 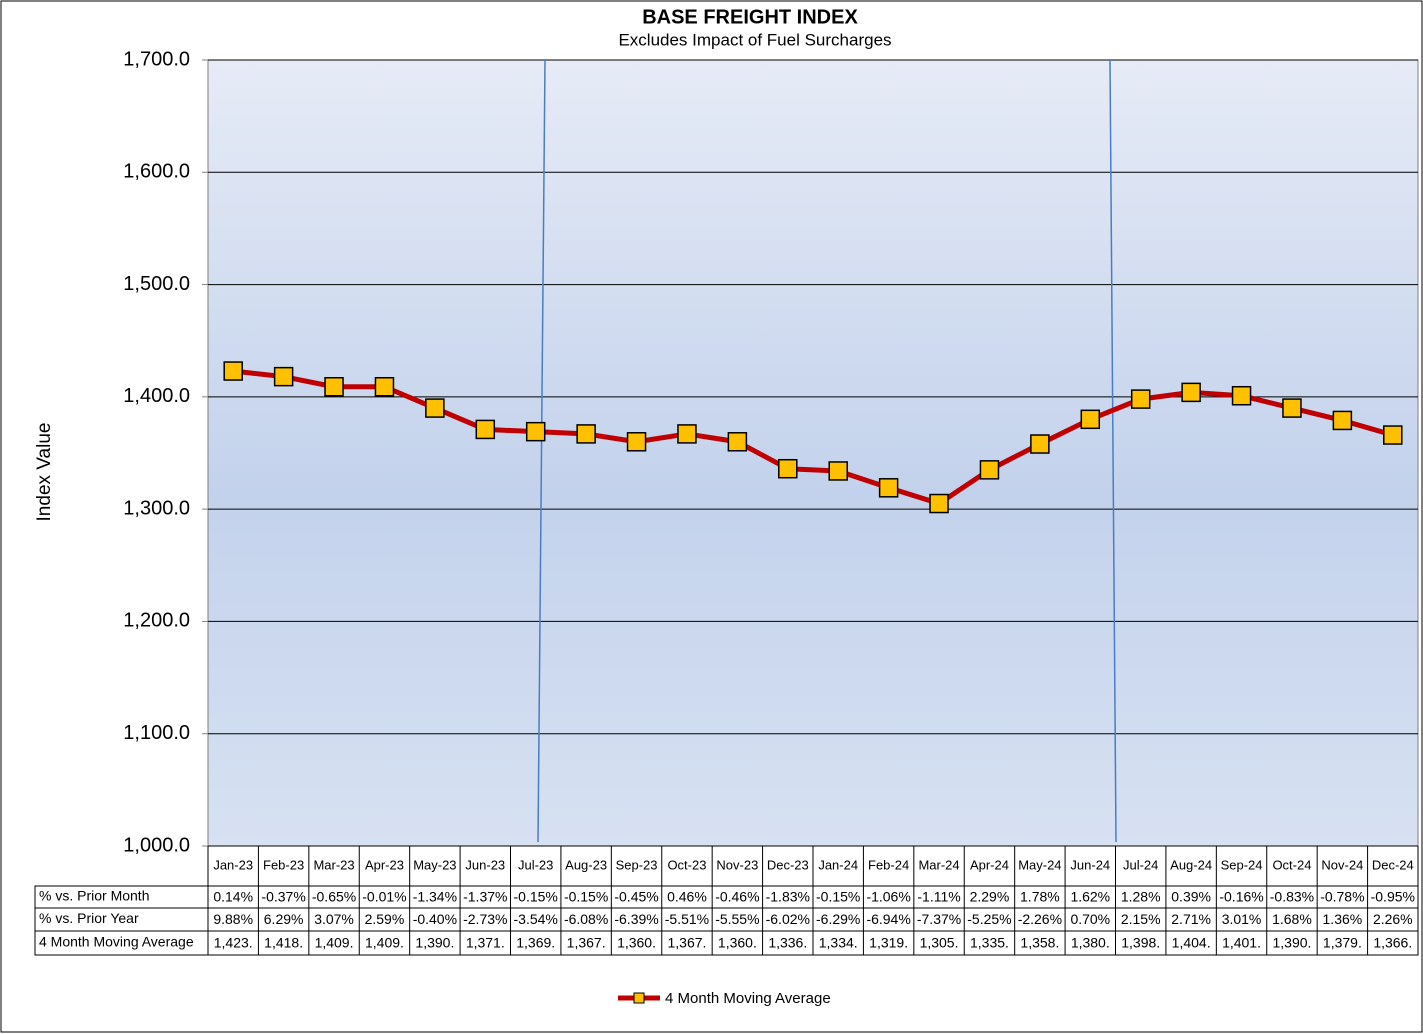 I want to click on table-cell: -5.25%, so click(x=989, y=919).